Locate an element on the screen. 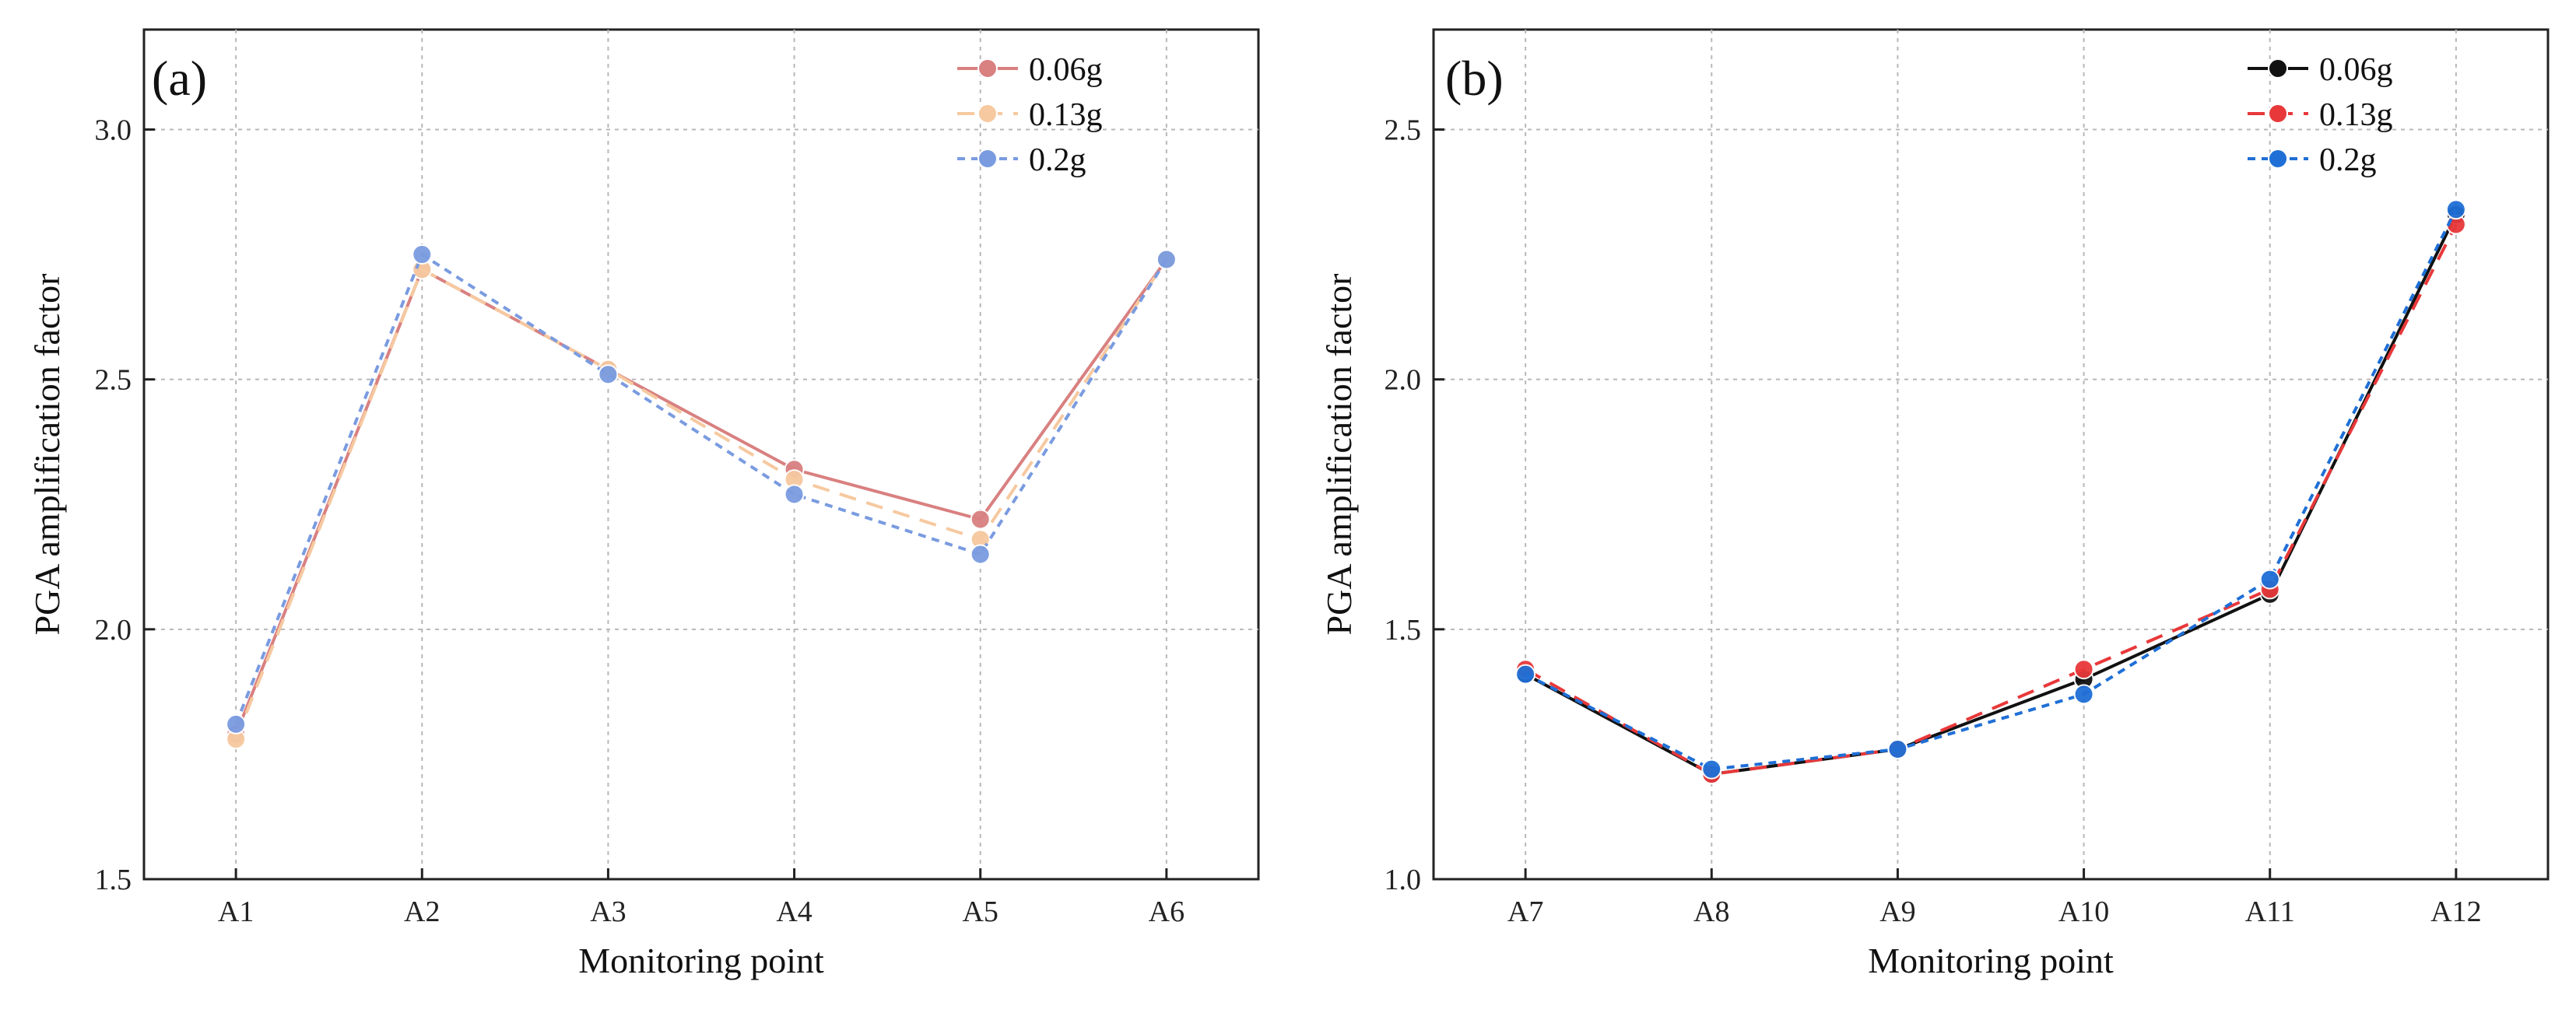 The width and height of the screenshot is (2576, 1013). x-tick-label: A8 is located at coordinates (1711, 912).